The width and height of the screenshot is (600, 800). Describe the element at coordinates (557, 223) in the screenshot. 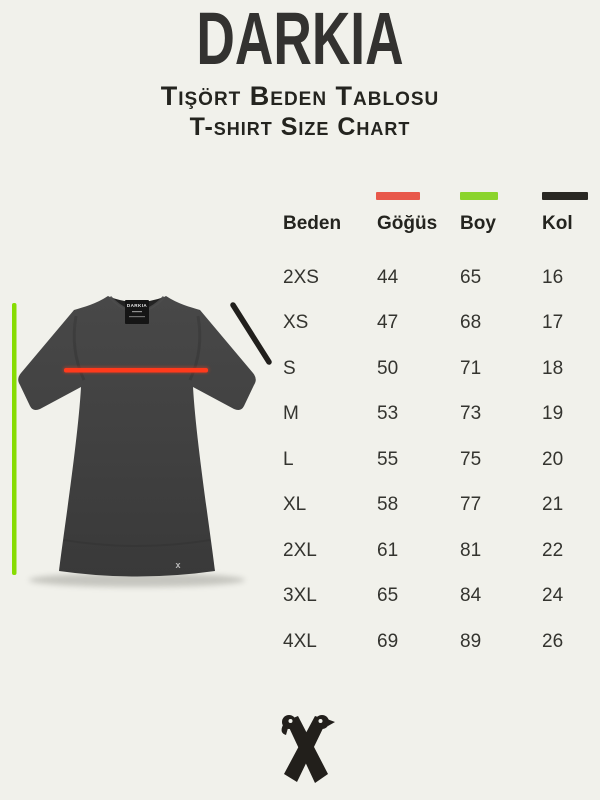

I see `column-header-sleeve: Kol` at that location.